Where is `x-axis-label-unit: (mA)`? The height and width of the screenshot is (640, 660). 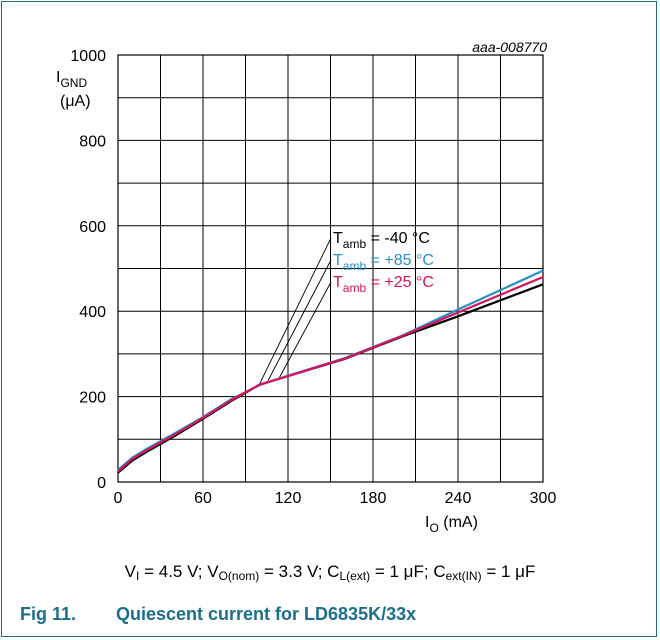 x-axis-label-unit: (mA) is located at coordinates (458, 522).